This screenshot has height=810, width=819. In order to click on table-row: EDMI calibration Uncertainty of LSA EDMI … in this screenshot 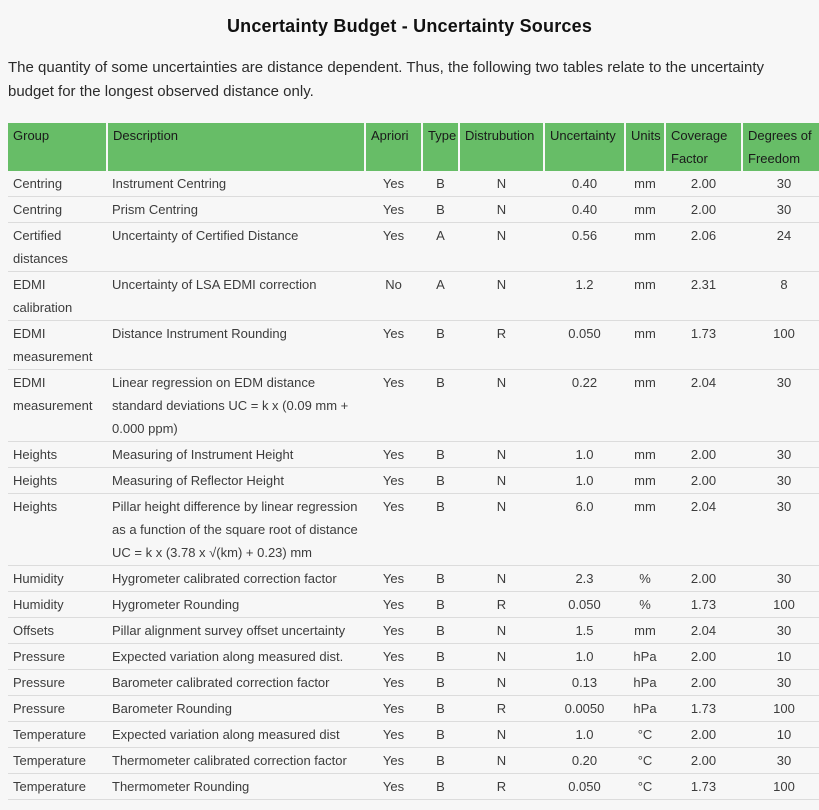, I will do `click(413, 296)`.